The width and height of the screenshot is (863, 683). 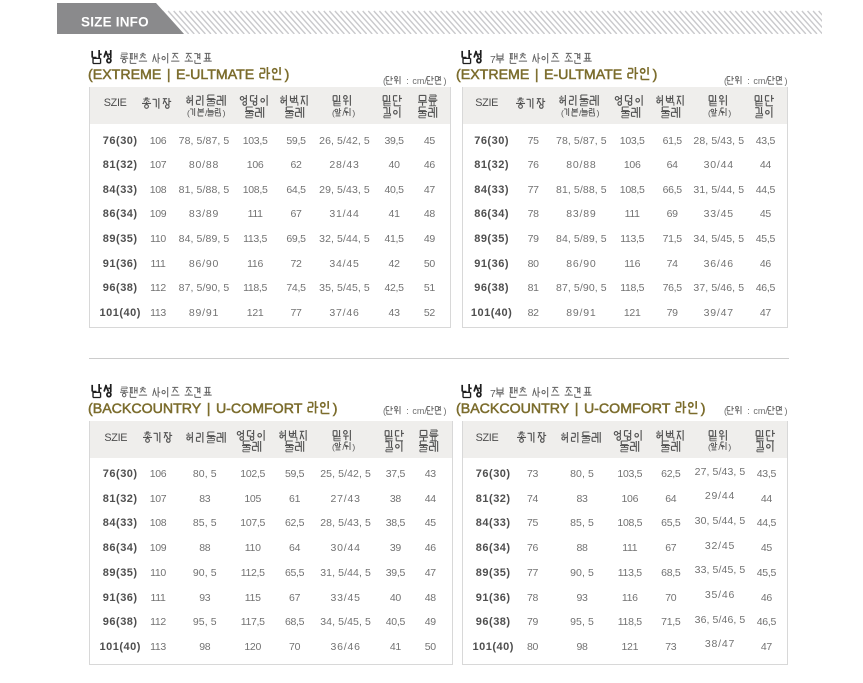 I want to click on svg-text: SIZE INFO, so click(x=115, y=22).